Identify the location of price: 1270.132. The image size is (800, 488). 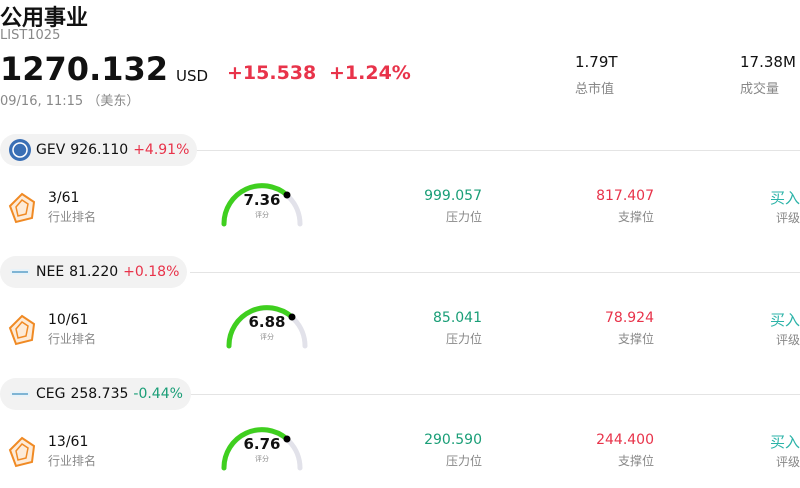
(84, 69).